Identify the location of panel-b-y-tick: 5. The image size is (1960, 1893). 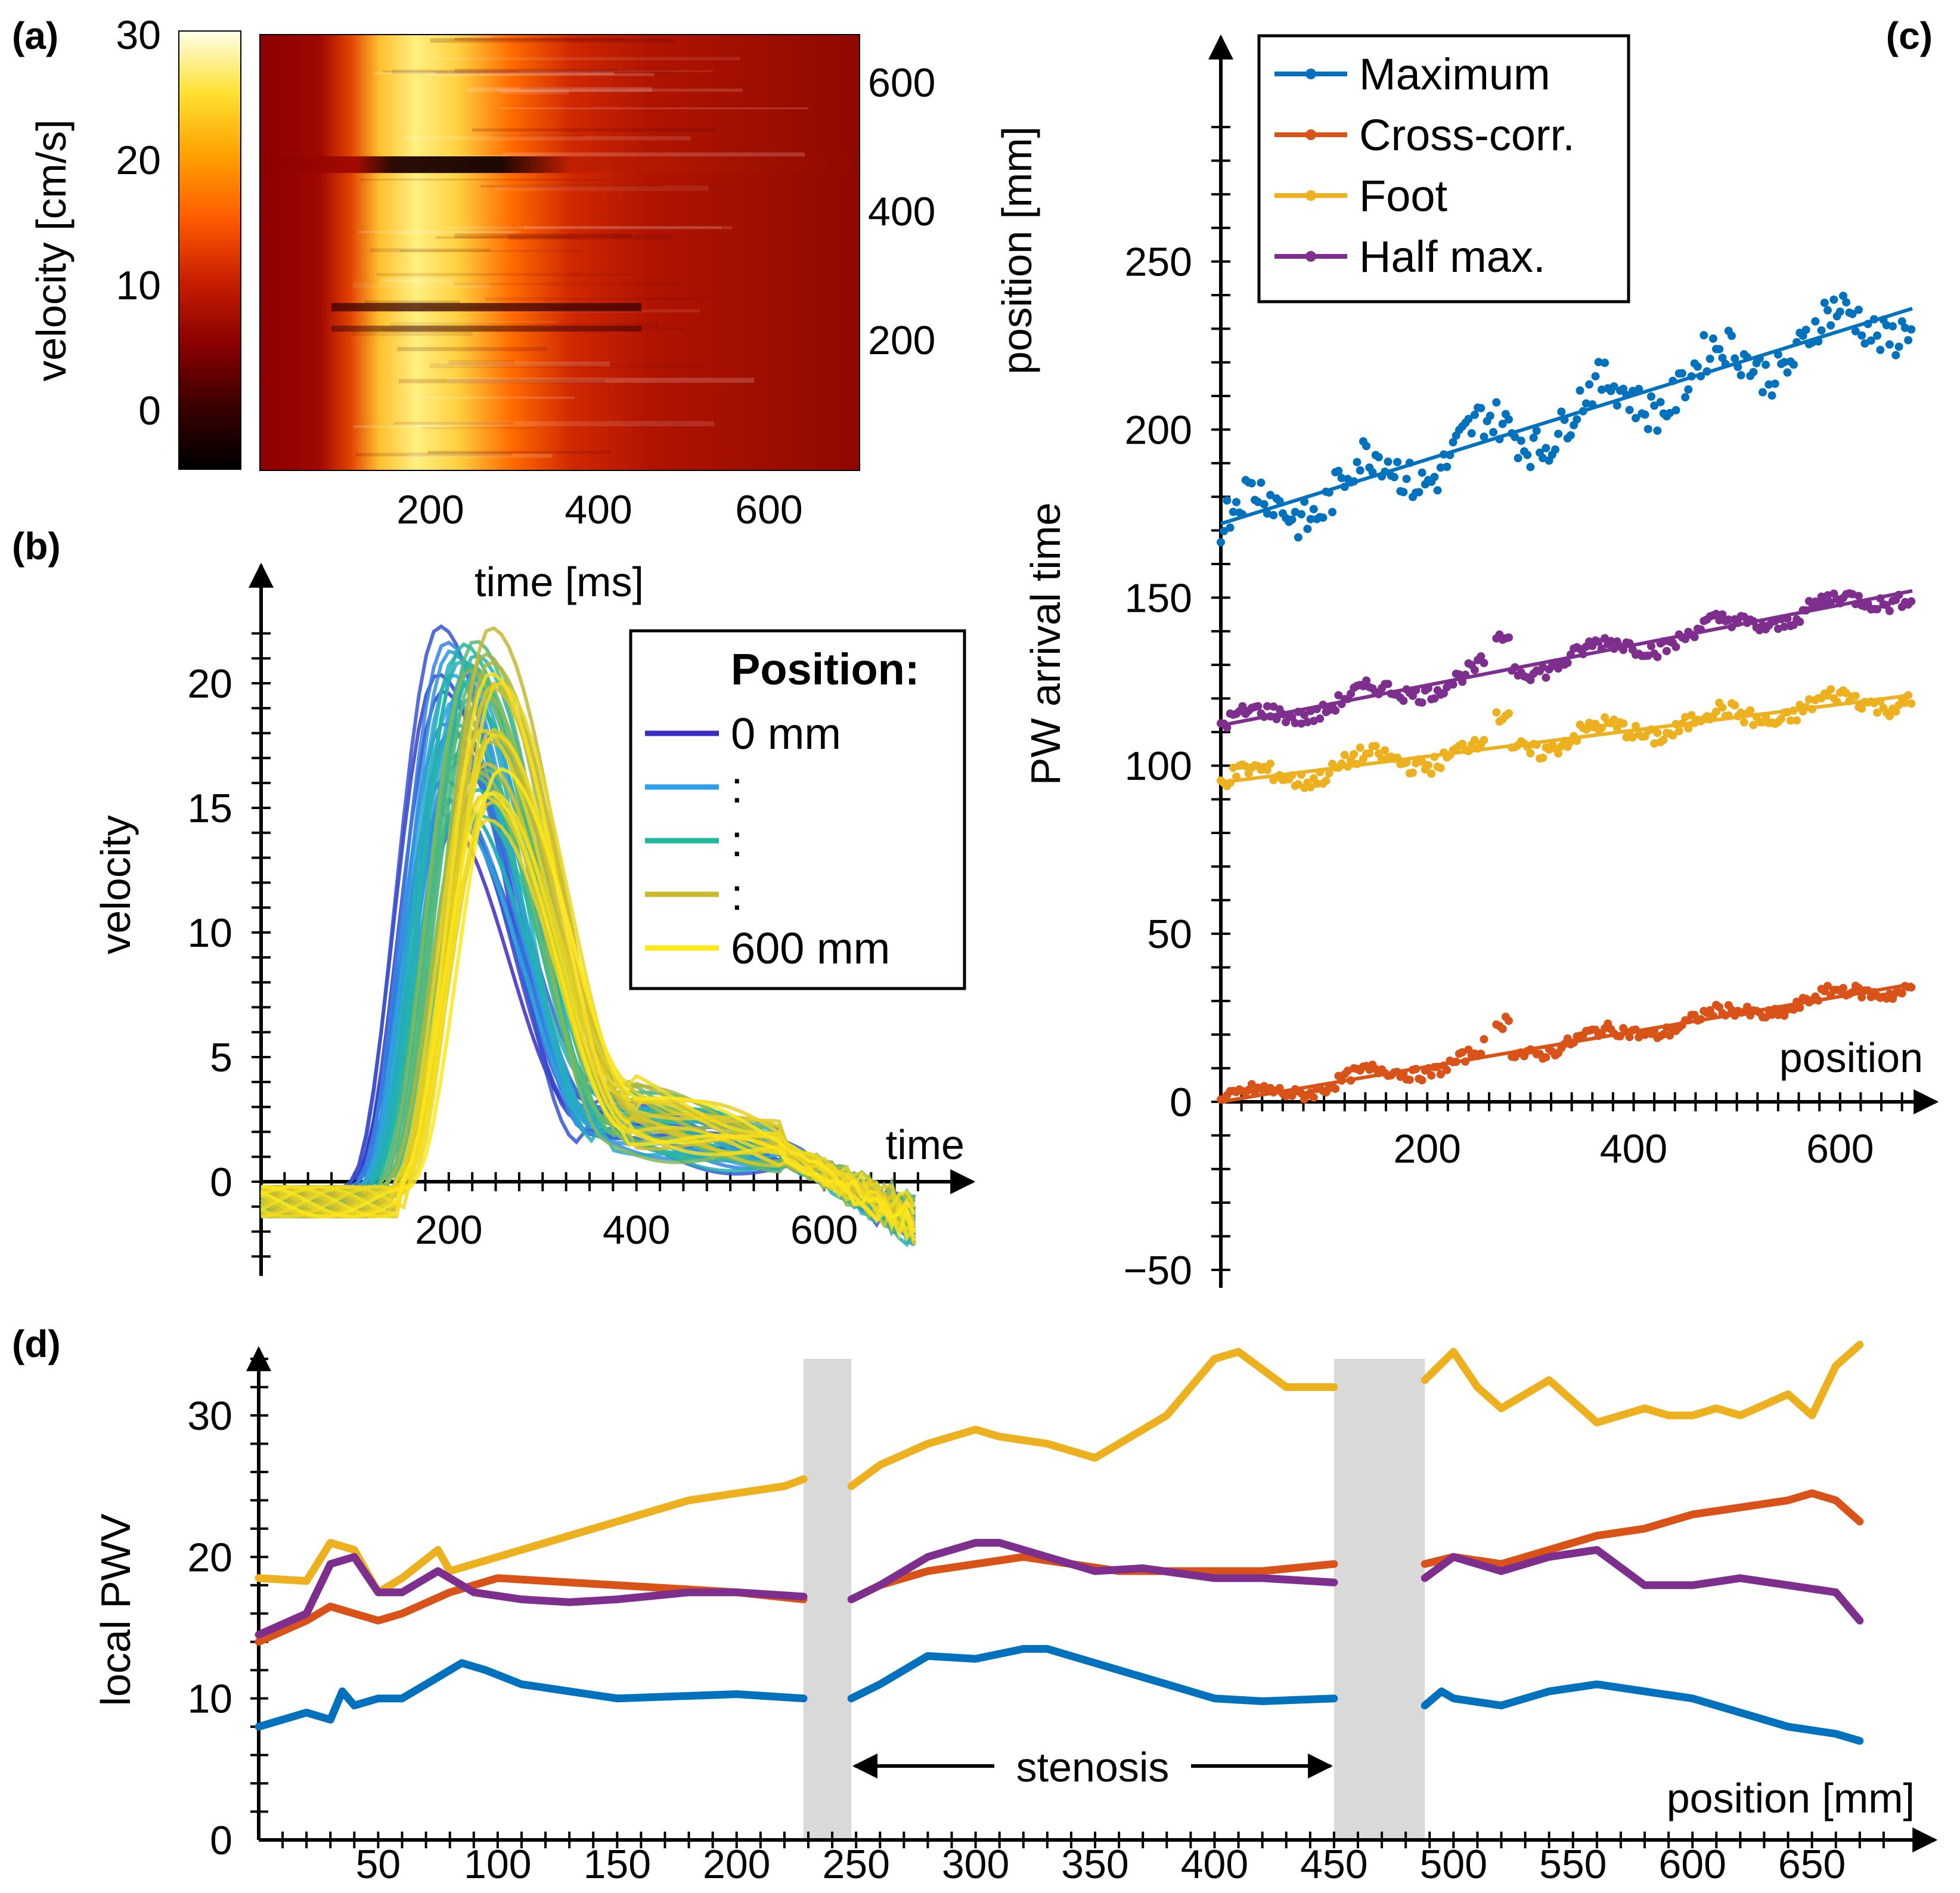
(221, 1057).